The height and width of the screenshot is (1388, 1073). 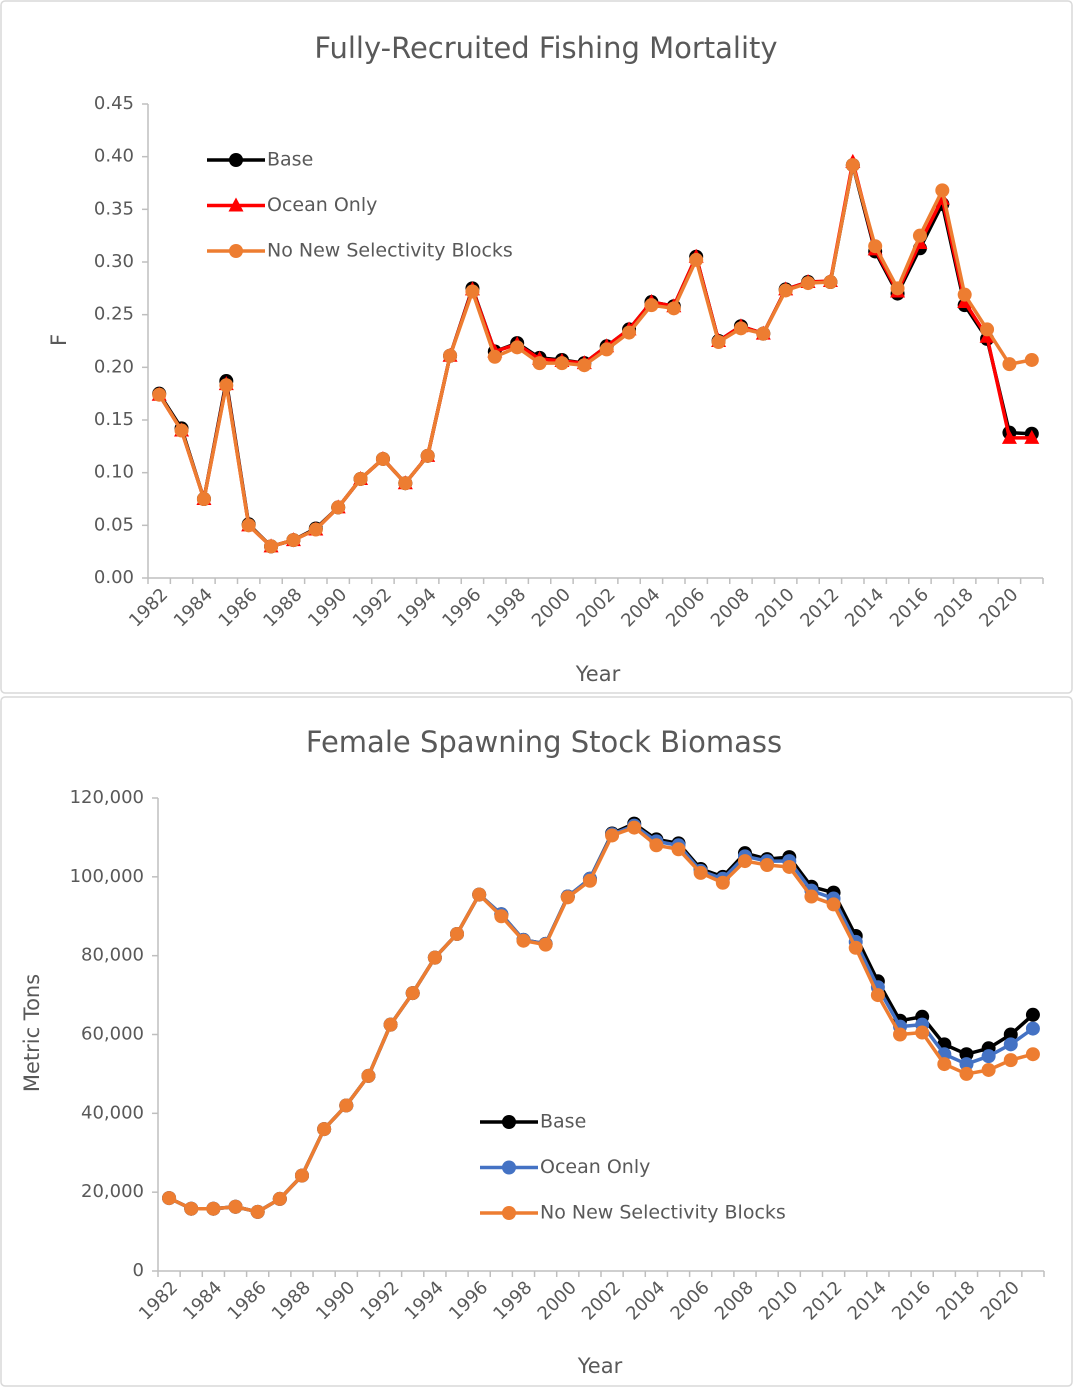 I want to click on x-tick-label: 1990, so click(x=335, y=1300).